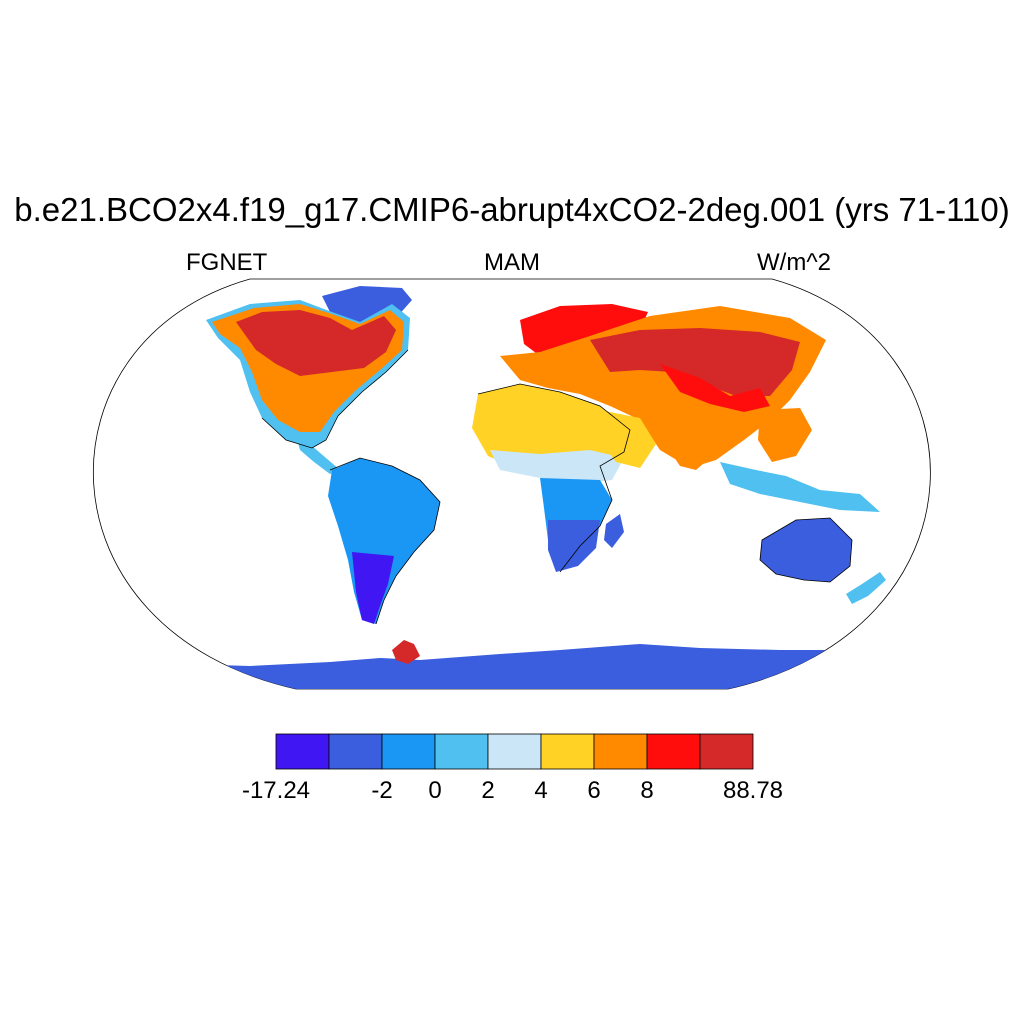 This screenshot has width=1024, height=1024. I want to click on left-label: FGNET, so click(227, 262).